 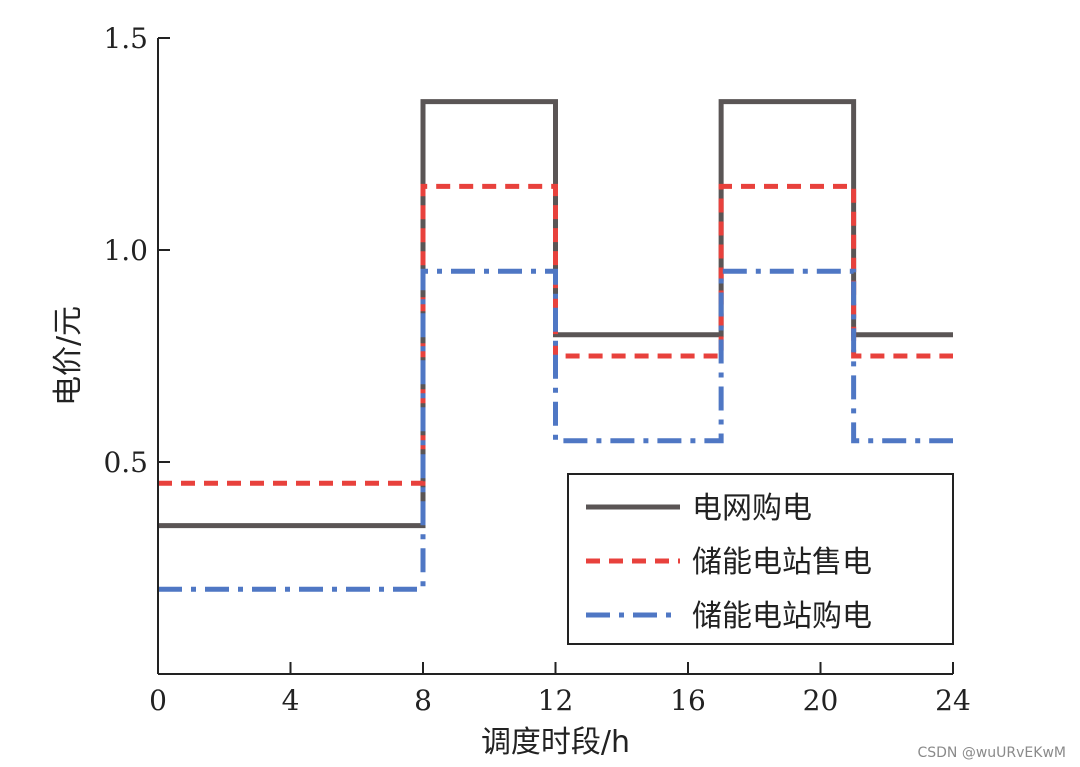 I want to click on x-tick-label: 24, so click(x=953, y=700).